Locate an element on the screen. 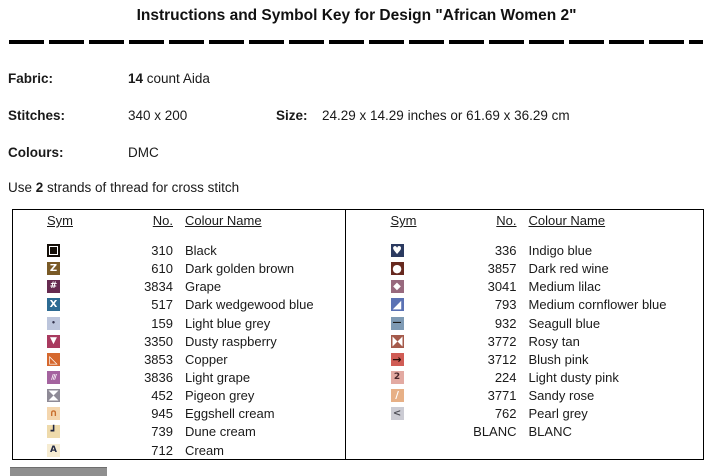  blank-icon is located at coordinates (397, 432).